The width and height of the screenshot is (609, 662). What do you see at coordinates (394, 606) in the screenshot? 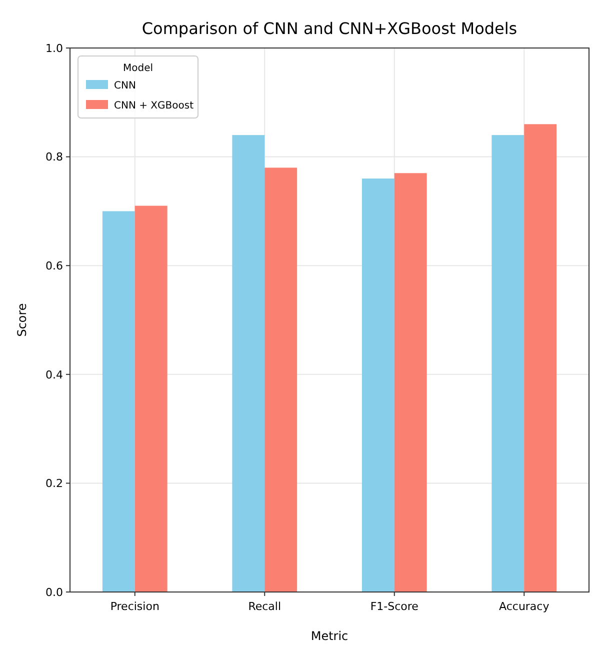
I see `x-tick-label: F1-Score` at bounding box center [394, 606].